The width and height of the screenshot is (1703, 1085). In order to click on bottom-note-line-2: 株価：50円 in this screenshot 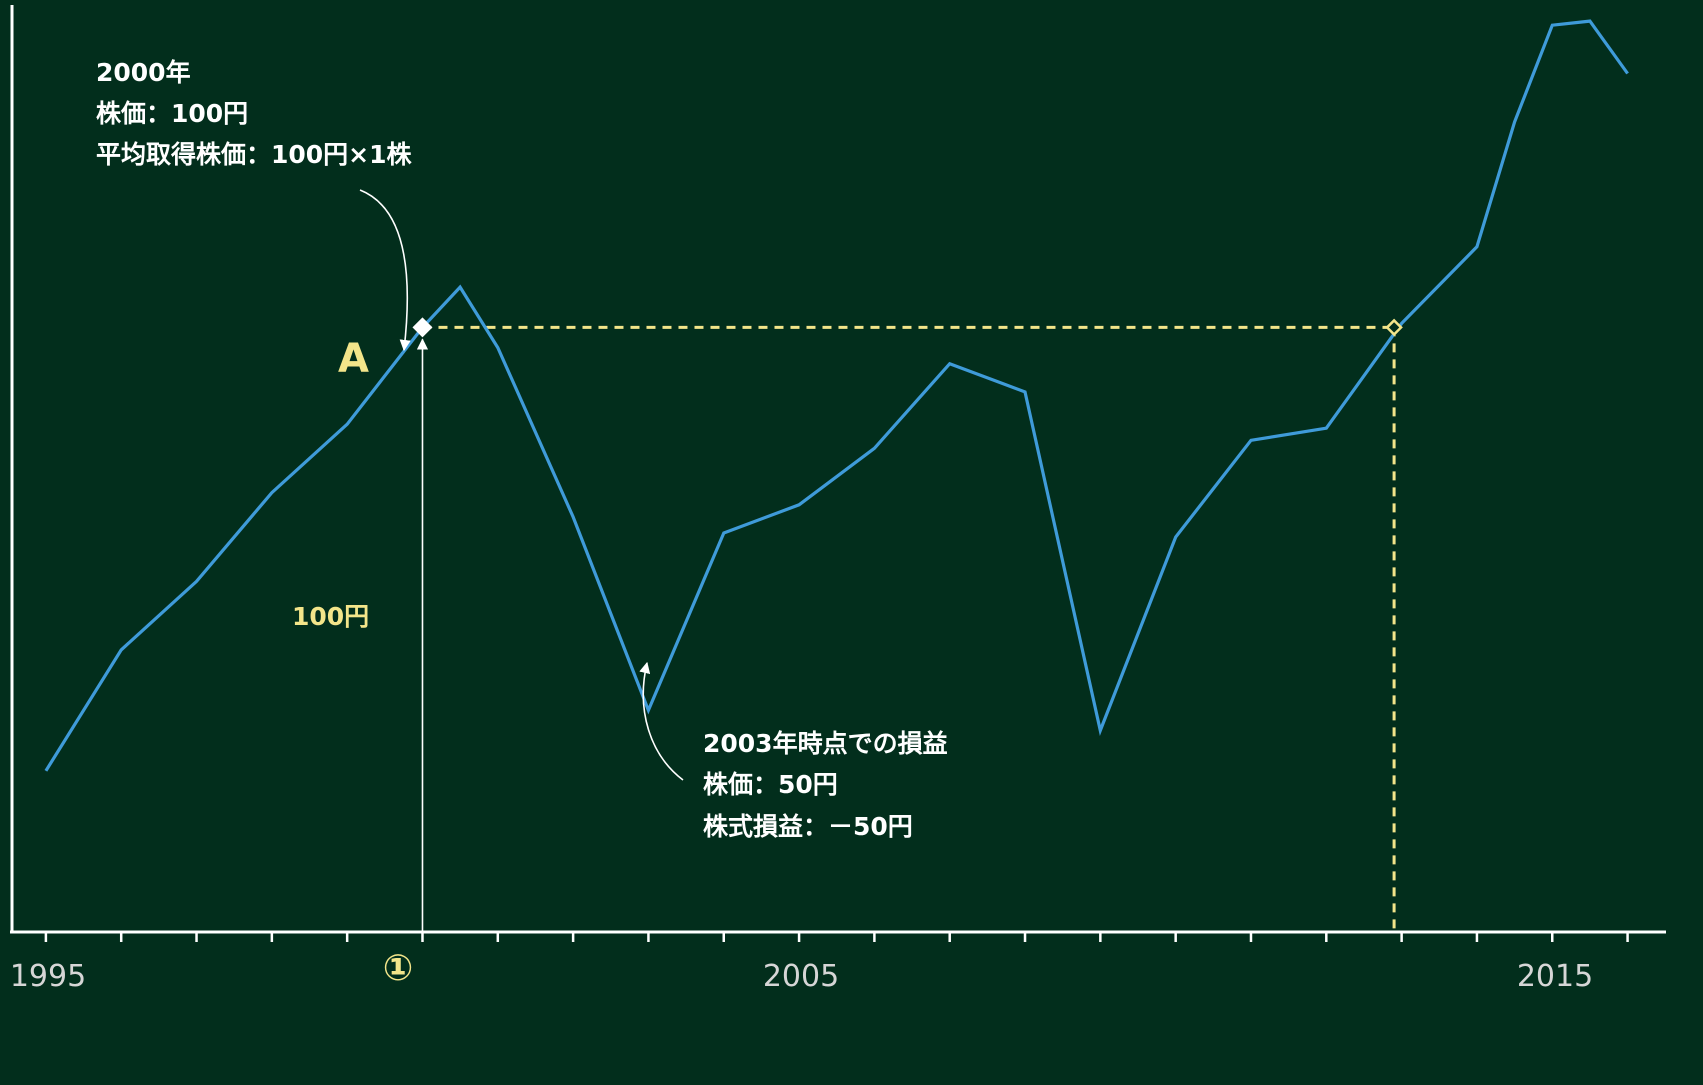, I will do `click(770, 784)`.